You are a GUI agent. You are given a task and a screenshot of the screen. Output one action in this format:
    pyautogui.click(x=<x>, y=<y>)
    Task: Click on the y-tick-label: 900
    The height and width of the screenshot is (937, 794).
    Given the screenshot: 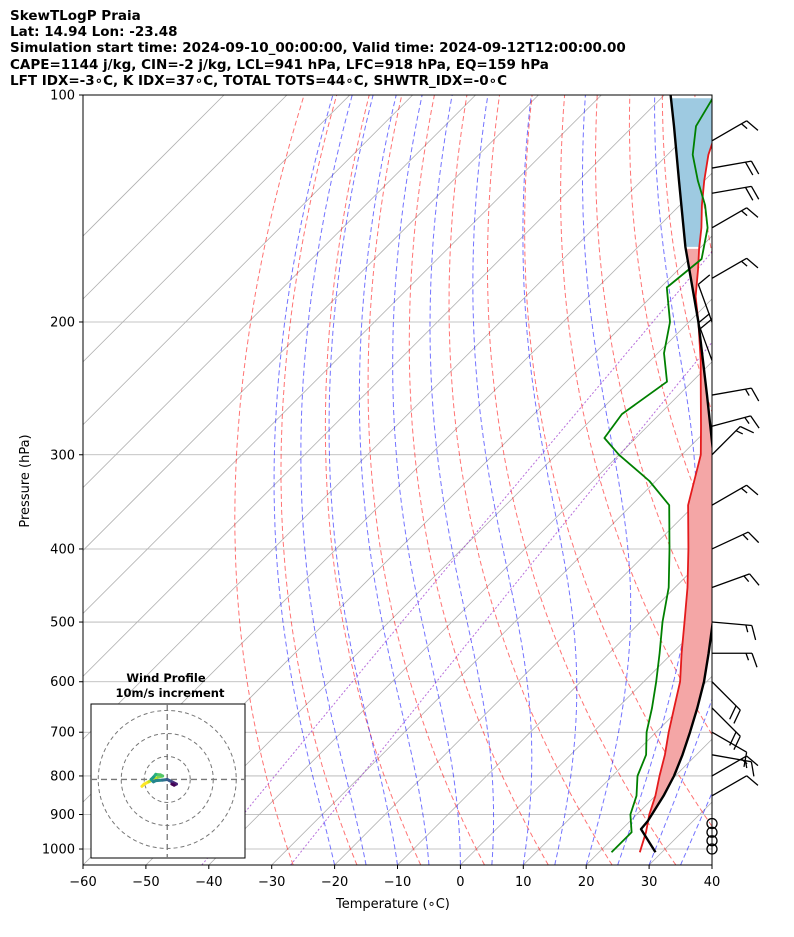 What is the action you would take?
    pyautogui.click(x=62, y=815)
    